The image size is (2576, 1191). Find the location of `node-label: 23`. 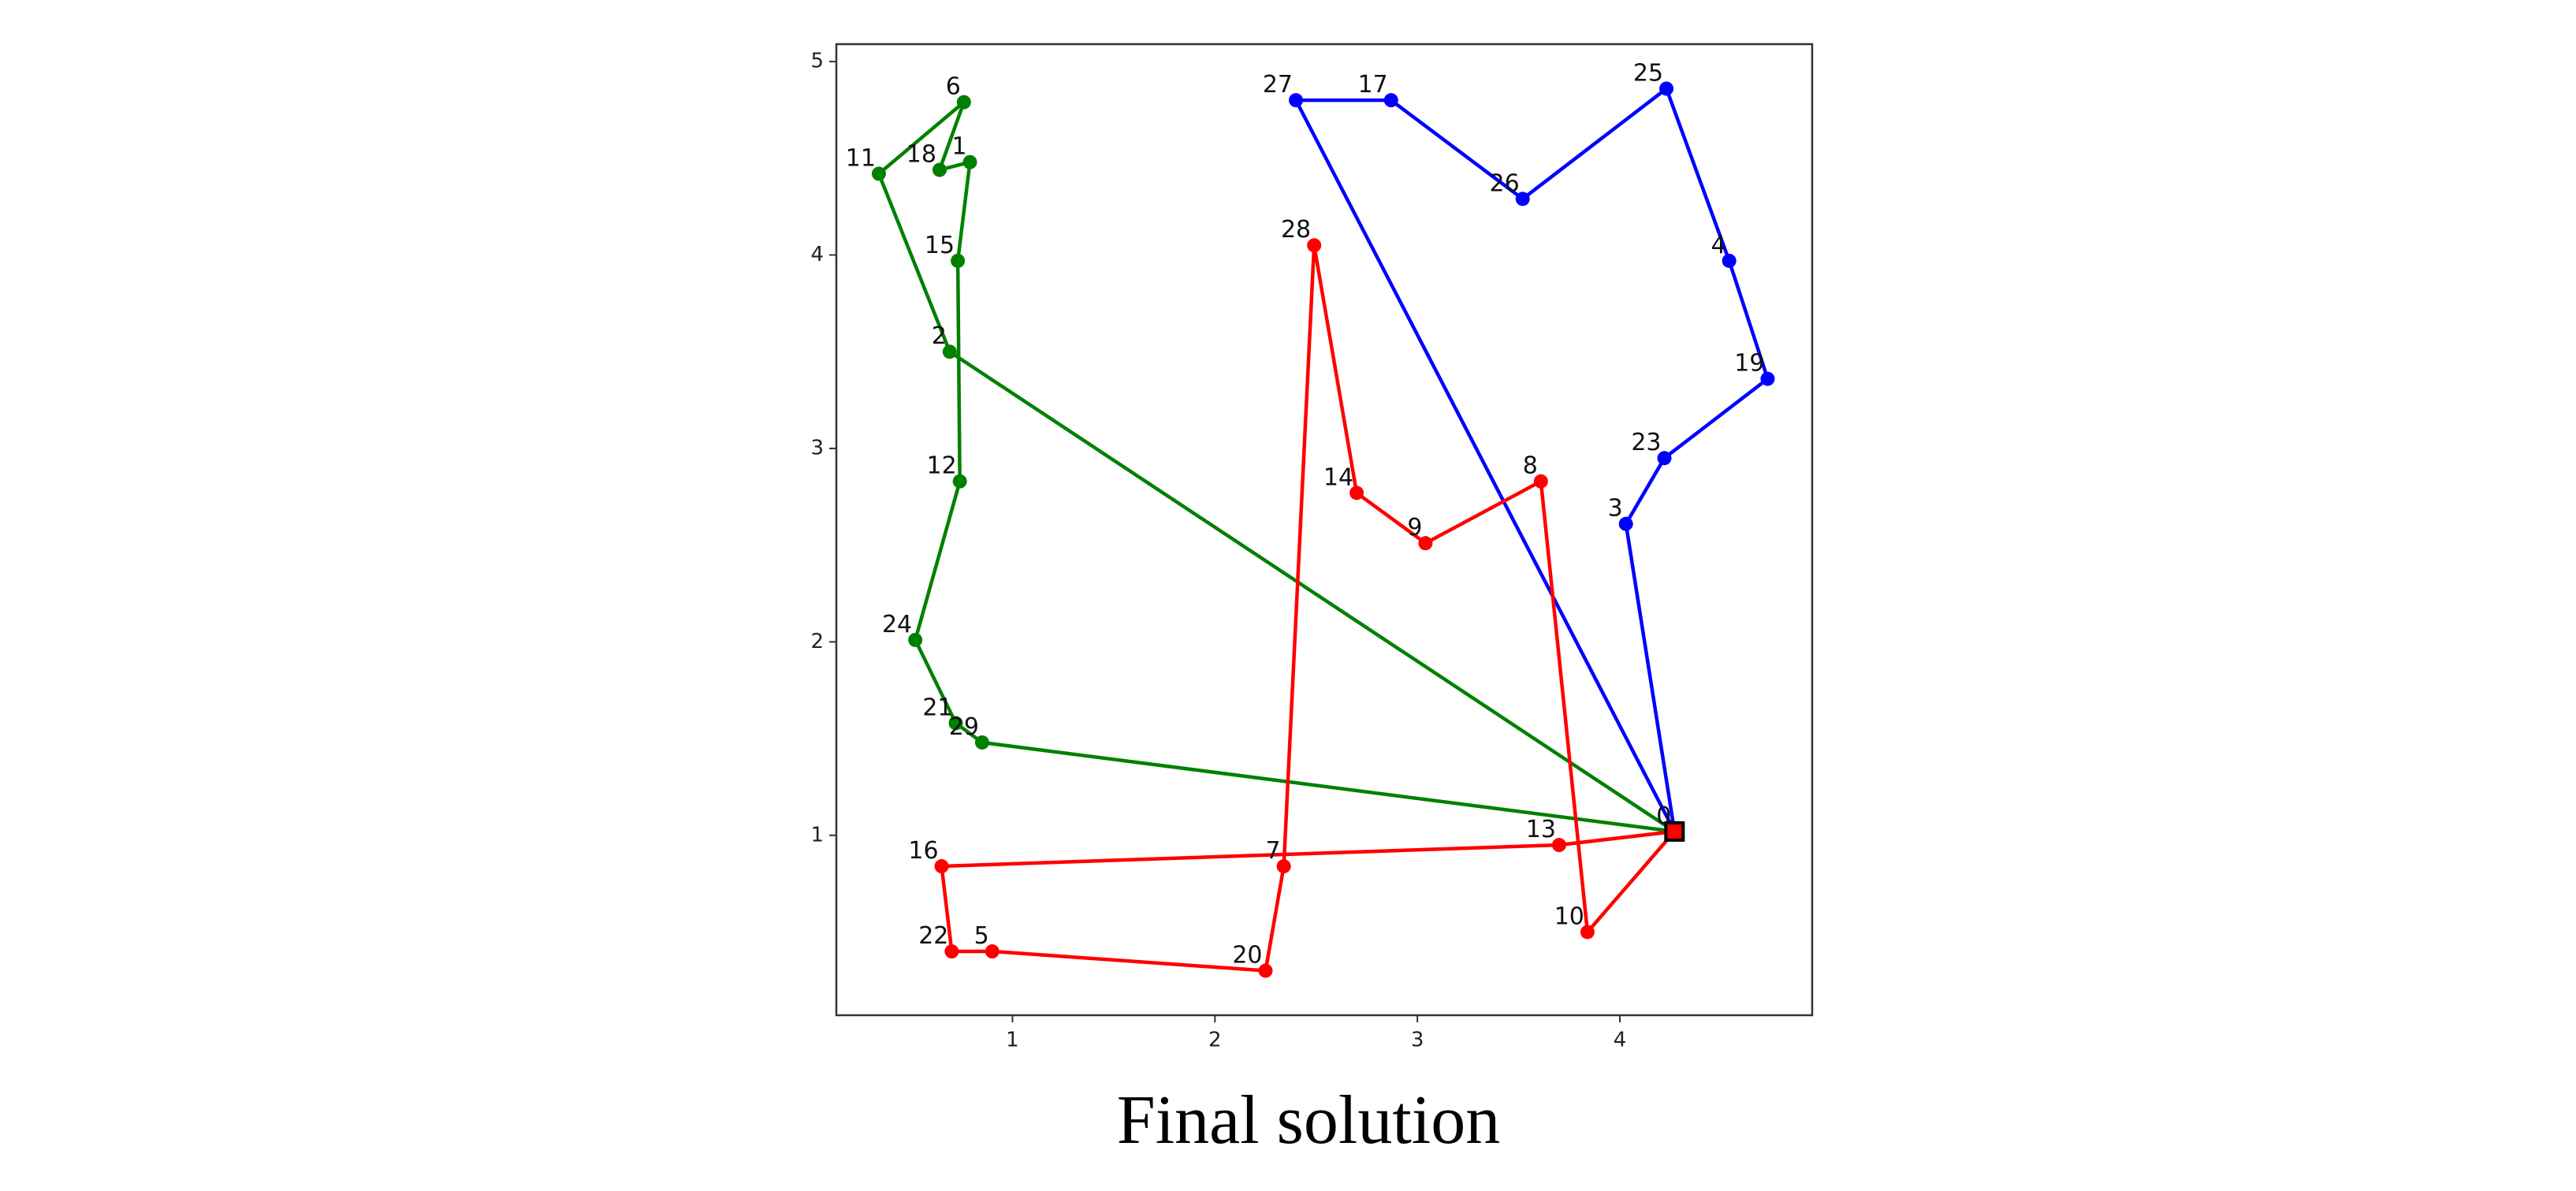

node-label: 23 is located at coordinates (1646, 443).